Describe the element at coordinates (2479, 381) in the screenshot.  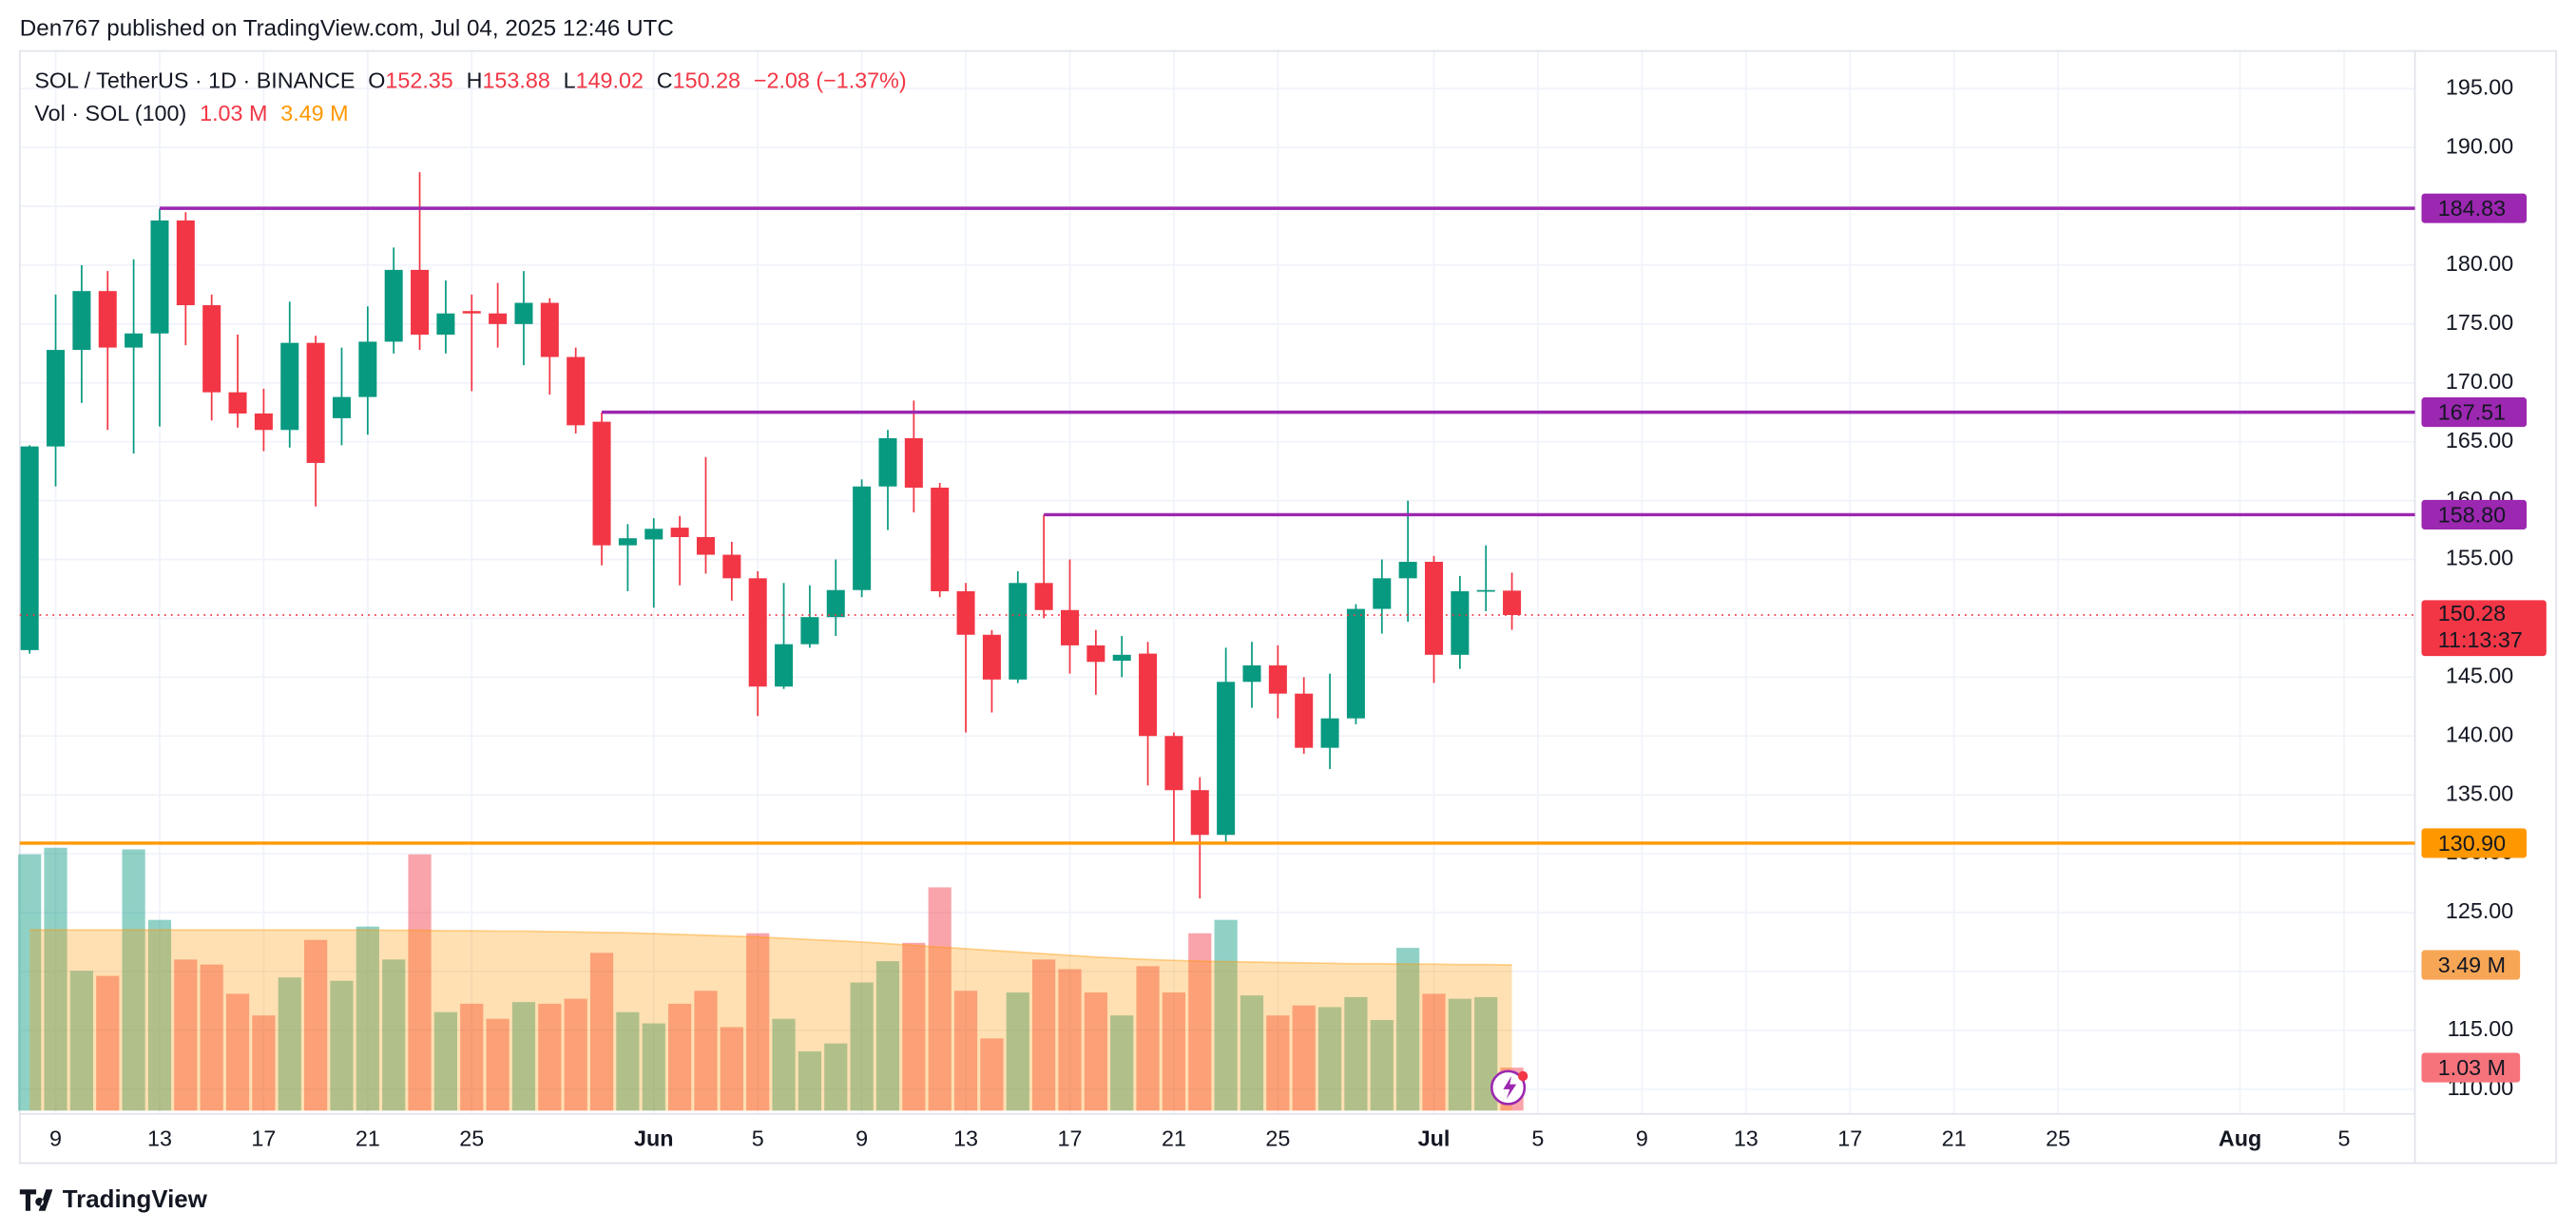
I see `y-tick-label: 170.00` at that location.